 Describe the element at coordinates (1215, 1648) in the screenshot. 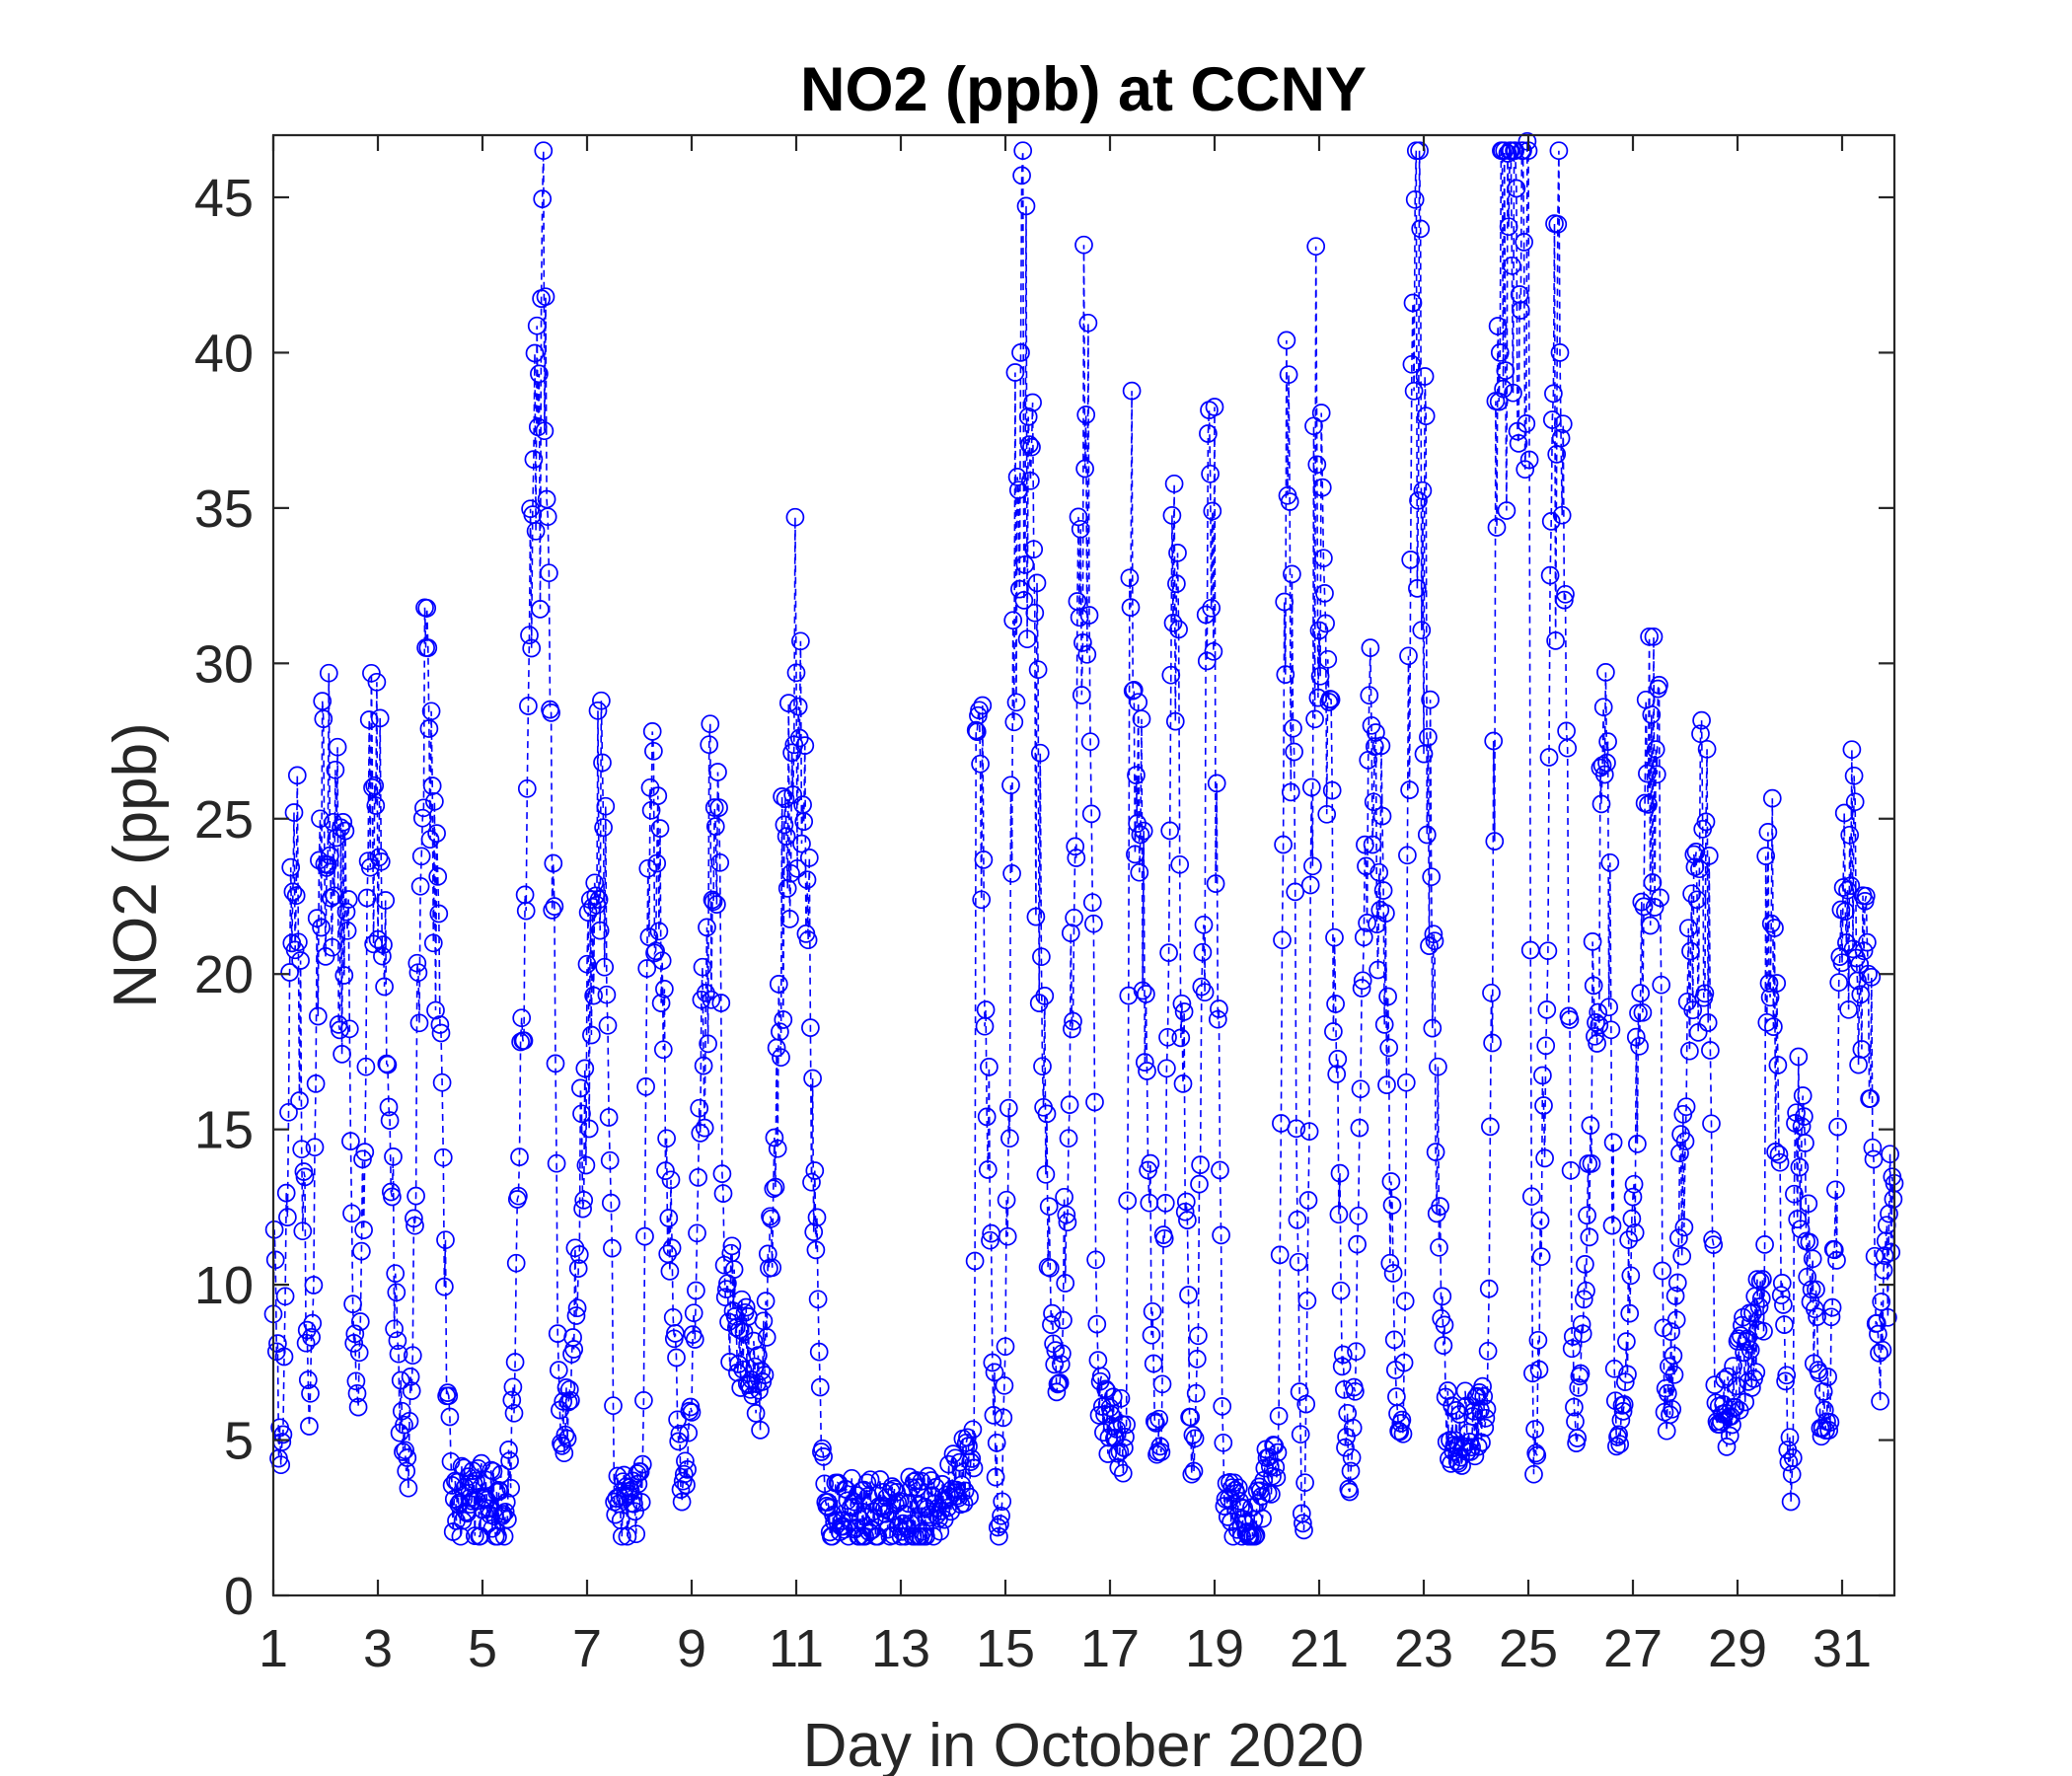

I see `x-tick-label: 19` at that location.